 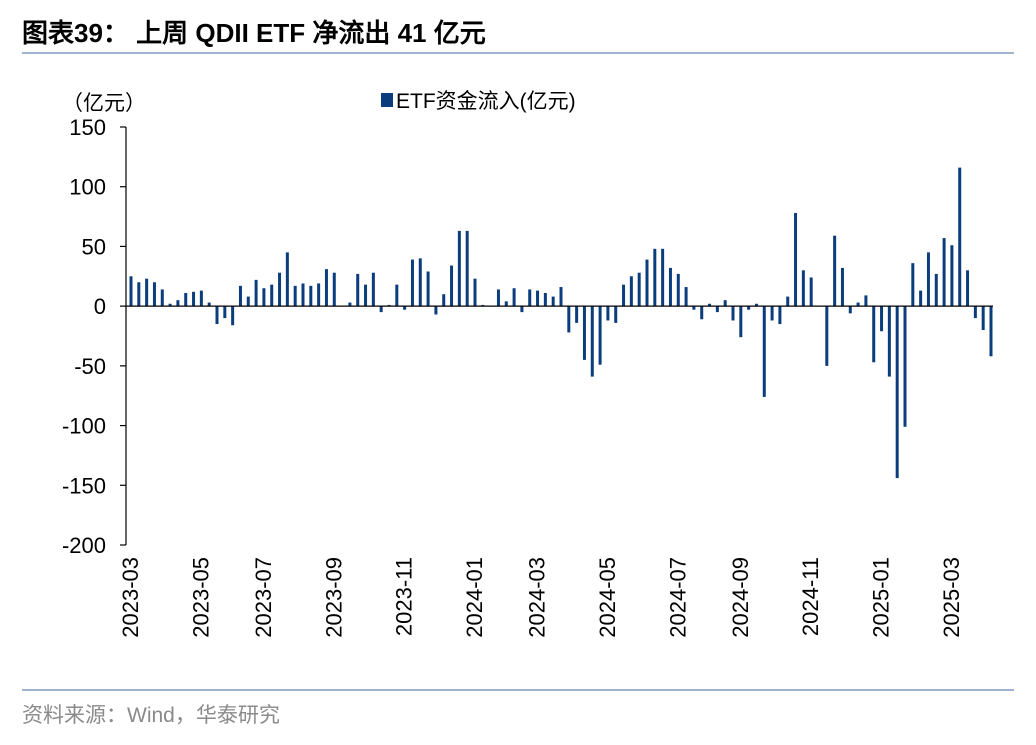 I want to click on x-tick-label: 2025-01, so click(x=881, y=597).